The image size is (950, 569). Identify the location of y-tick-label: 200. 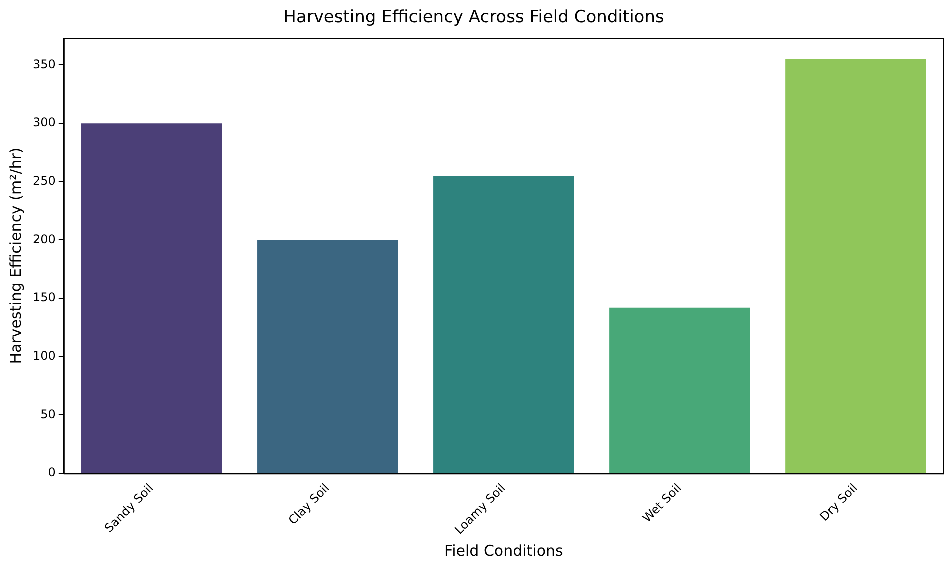
(44, 239).